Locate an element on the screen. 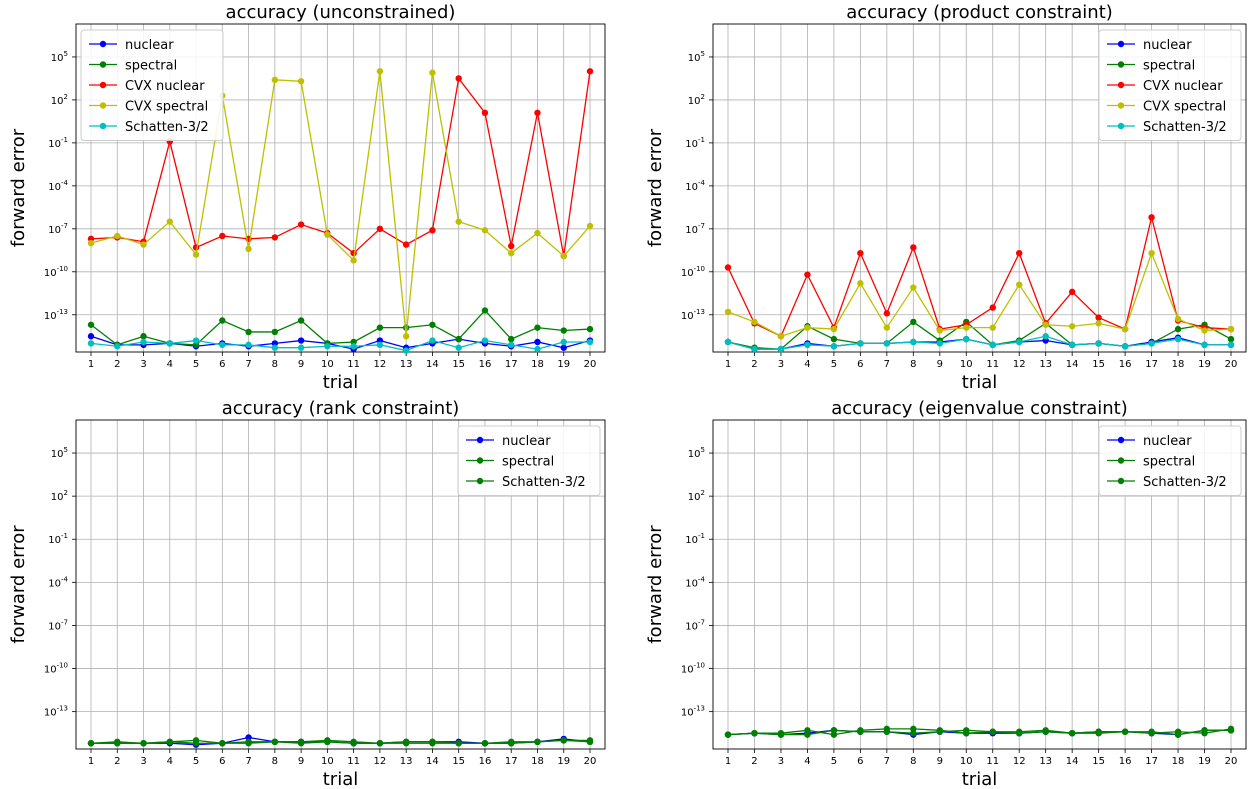 The width and height of the screenshot is (1260, 789). x-axis-label: trial is located at coordinates (341, 779).